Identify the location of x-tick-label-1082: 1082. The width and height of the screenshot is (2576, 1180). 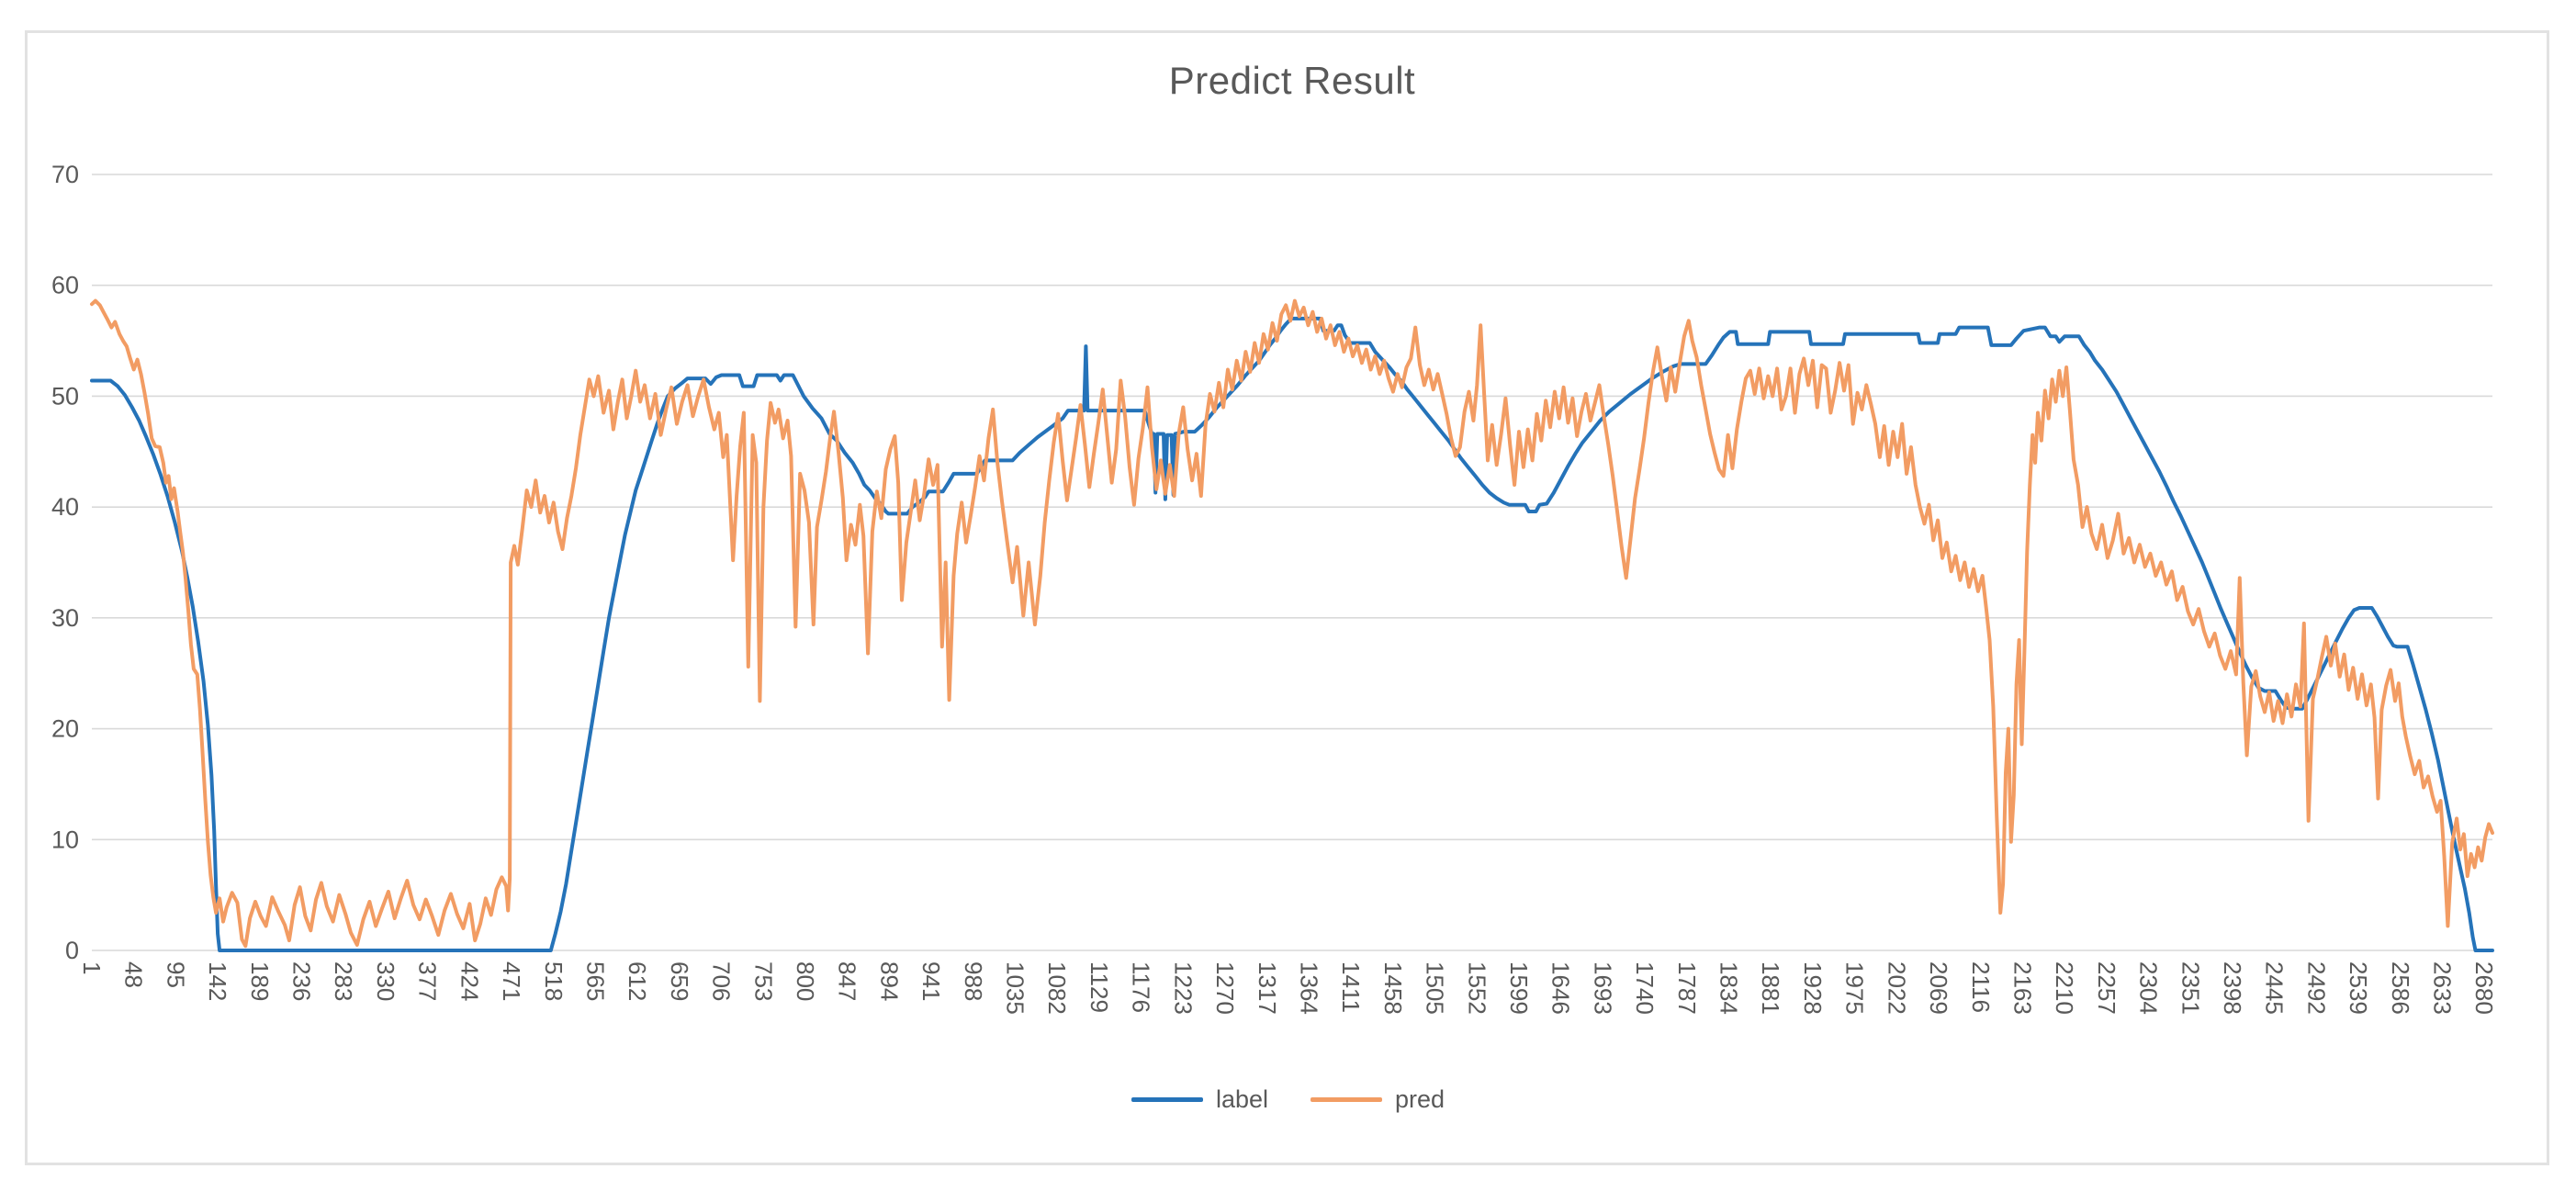
(1057, 988).